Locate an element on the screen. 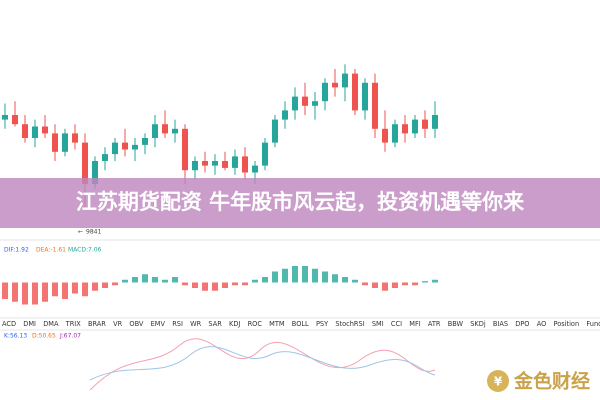 This screenshot has height=400, width=600. tab: MFI is located at coordinates (414, 324).